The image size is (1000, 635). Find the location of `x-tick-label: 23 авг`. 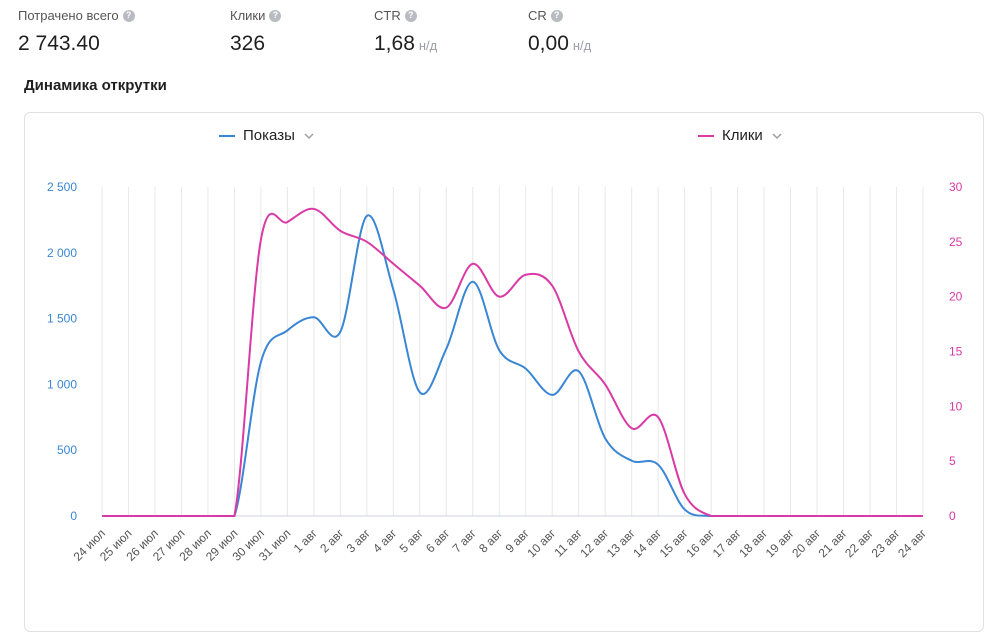

x-tick-label: 23 авг is located at coordinates (886, 543).